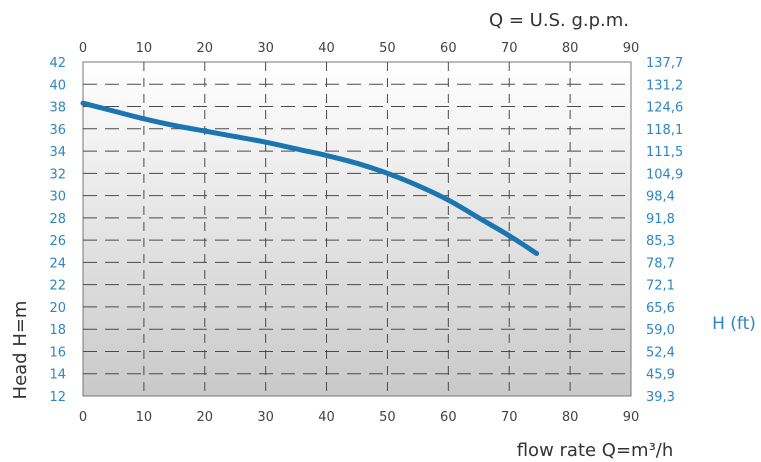 The height and width of the screenshot is (462, 761). I want to click on left-tick-label: 30, so click(57, 197).